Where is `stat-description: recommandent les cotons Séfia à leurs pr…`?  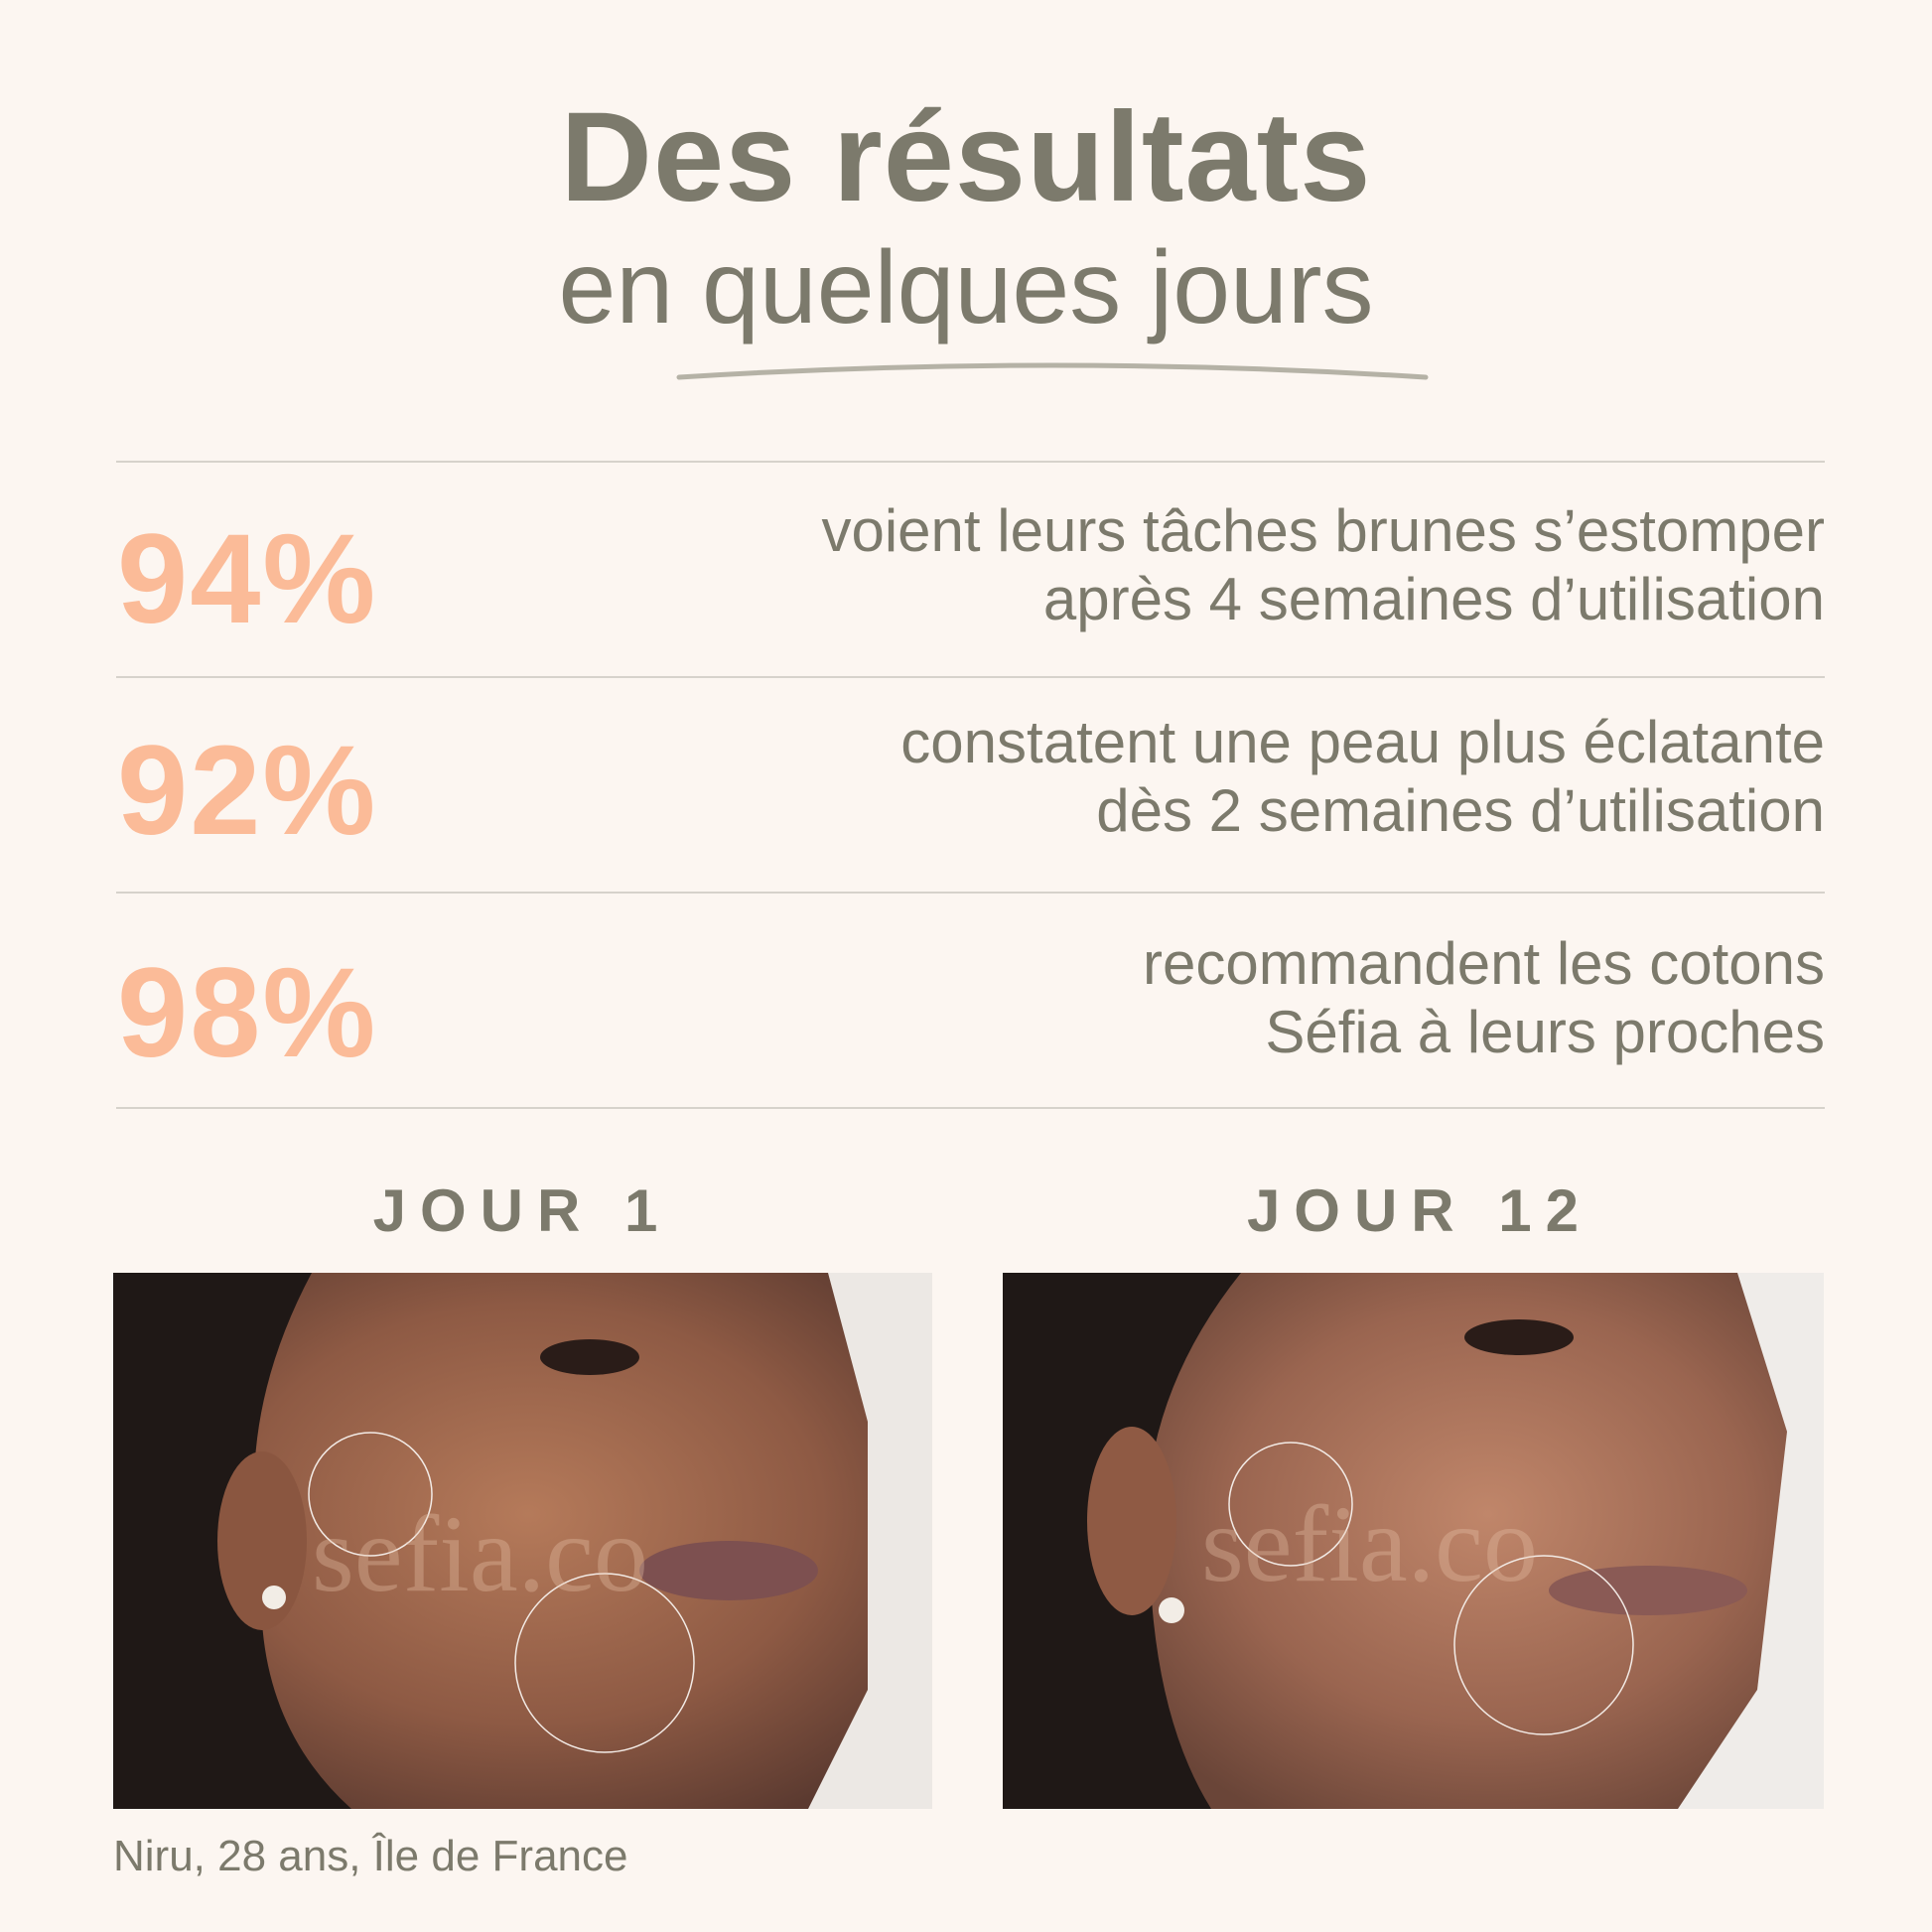 stat-description: recommandent les cotons Séfia à leurs pr… is located at coordinates (1484, 998).